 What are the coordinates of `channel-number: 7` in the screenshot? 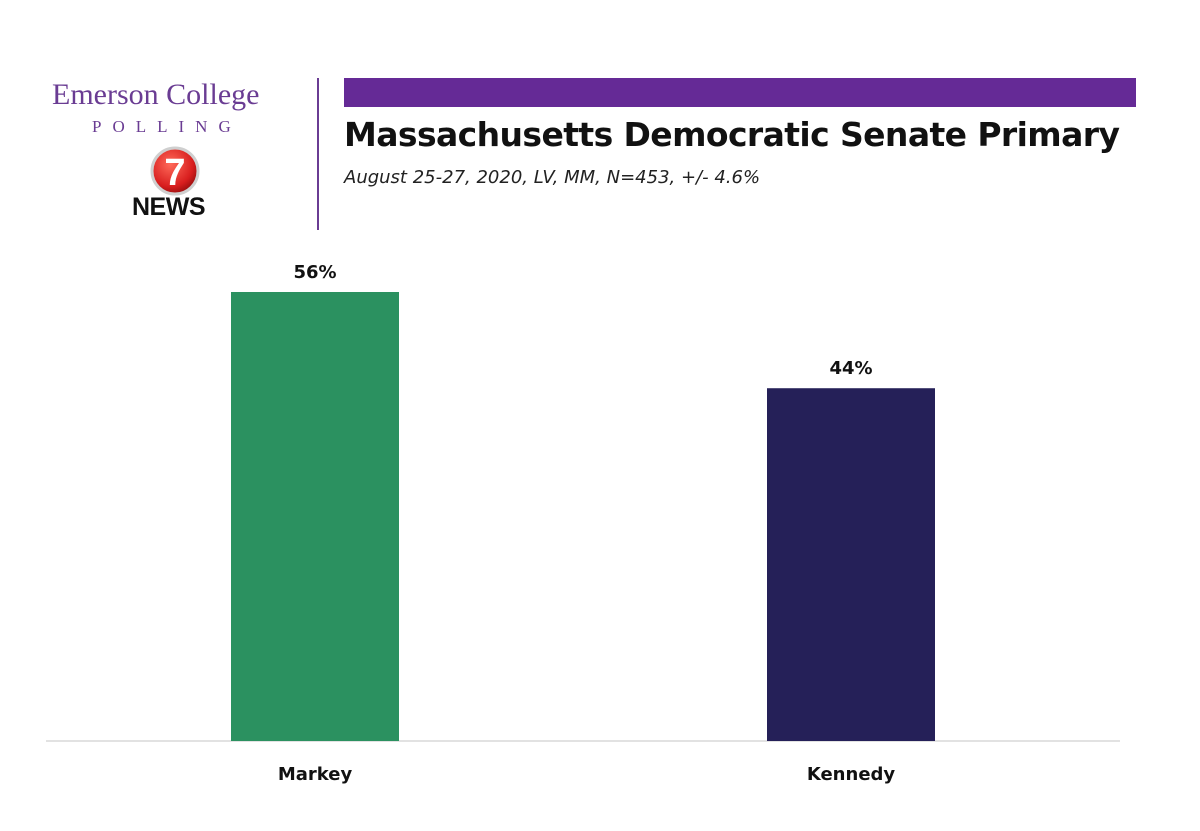 It's located at (174, 173).